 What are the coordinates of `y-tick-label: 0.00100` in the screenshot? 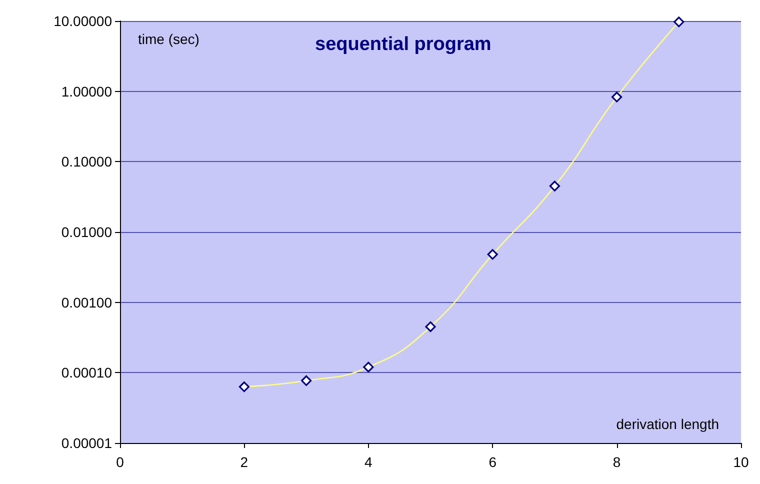 It's located at (86, 302).